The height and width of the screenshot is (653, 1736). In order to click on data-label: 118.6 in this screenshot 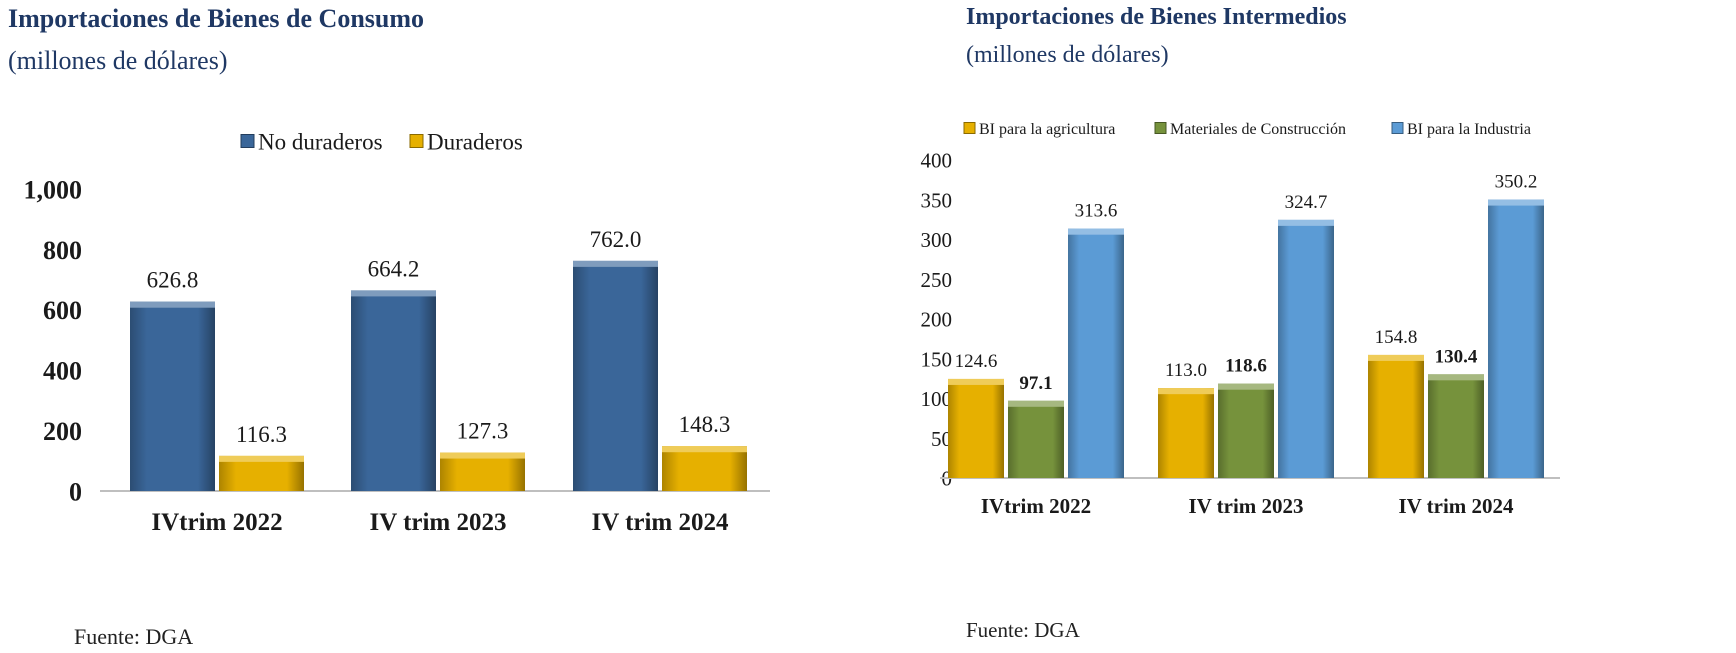, I will do `click(1246, 366)`.